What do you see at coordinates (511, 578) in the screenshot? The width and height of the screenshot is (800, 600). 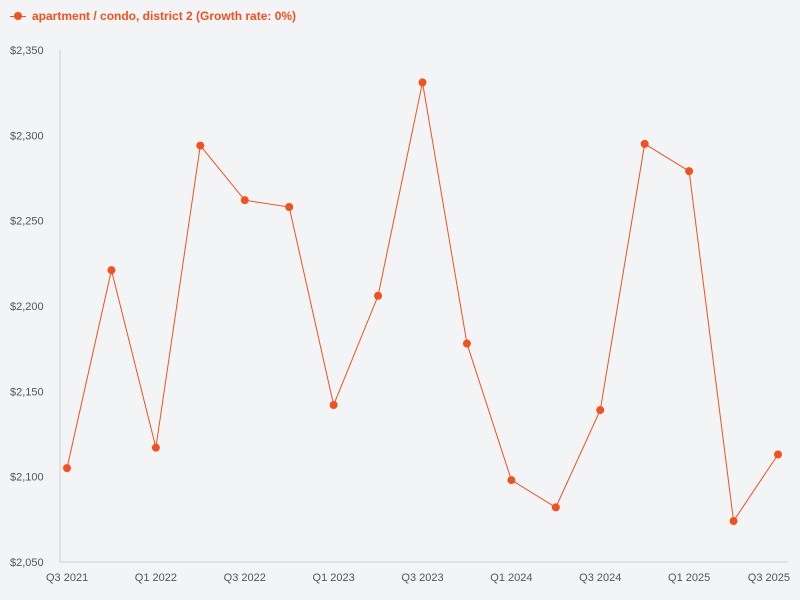 I see `x-tick-label: Q1 2024` at bounding box center [511, 578].